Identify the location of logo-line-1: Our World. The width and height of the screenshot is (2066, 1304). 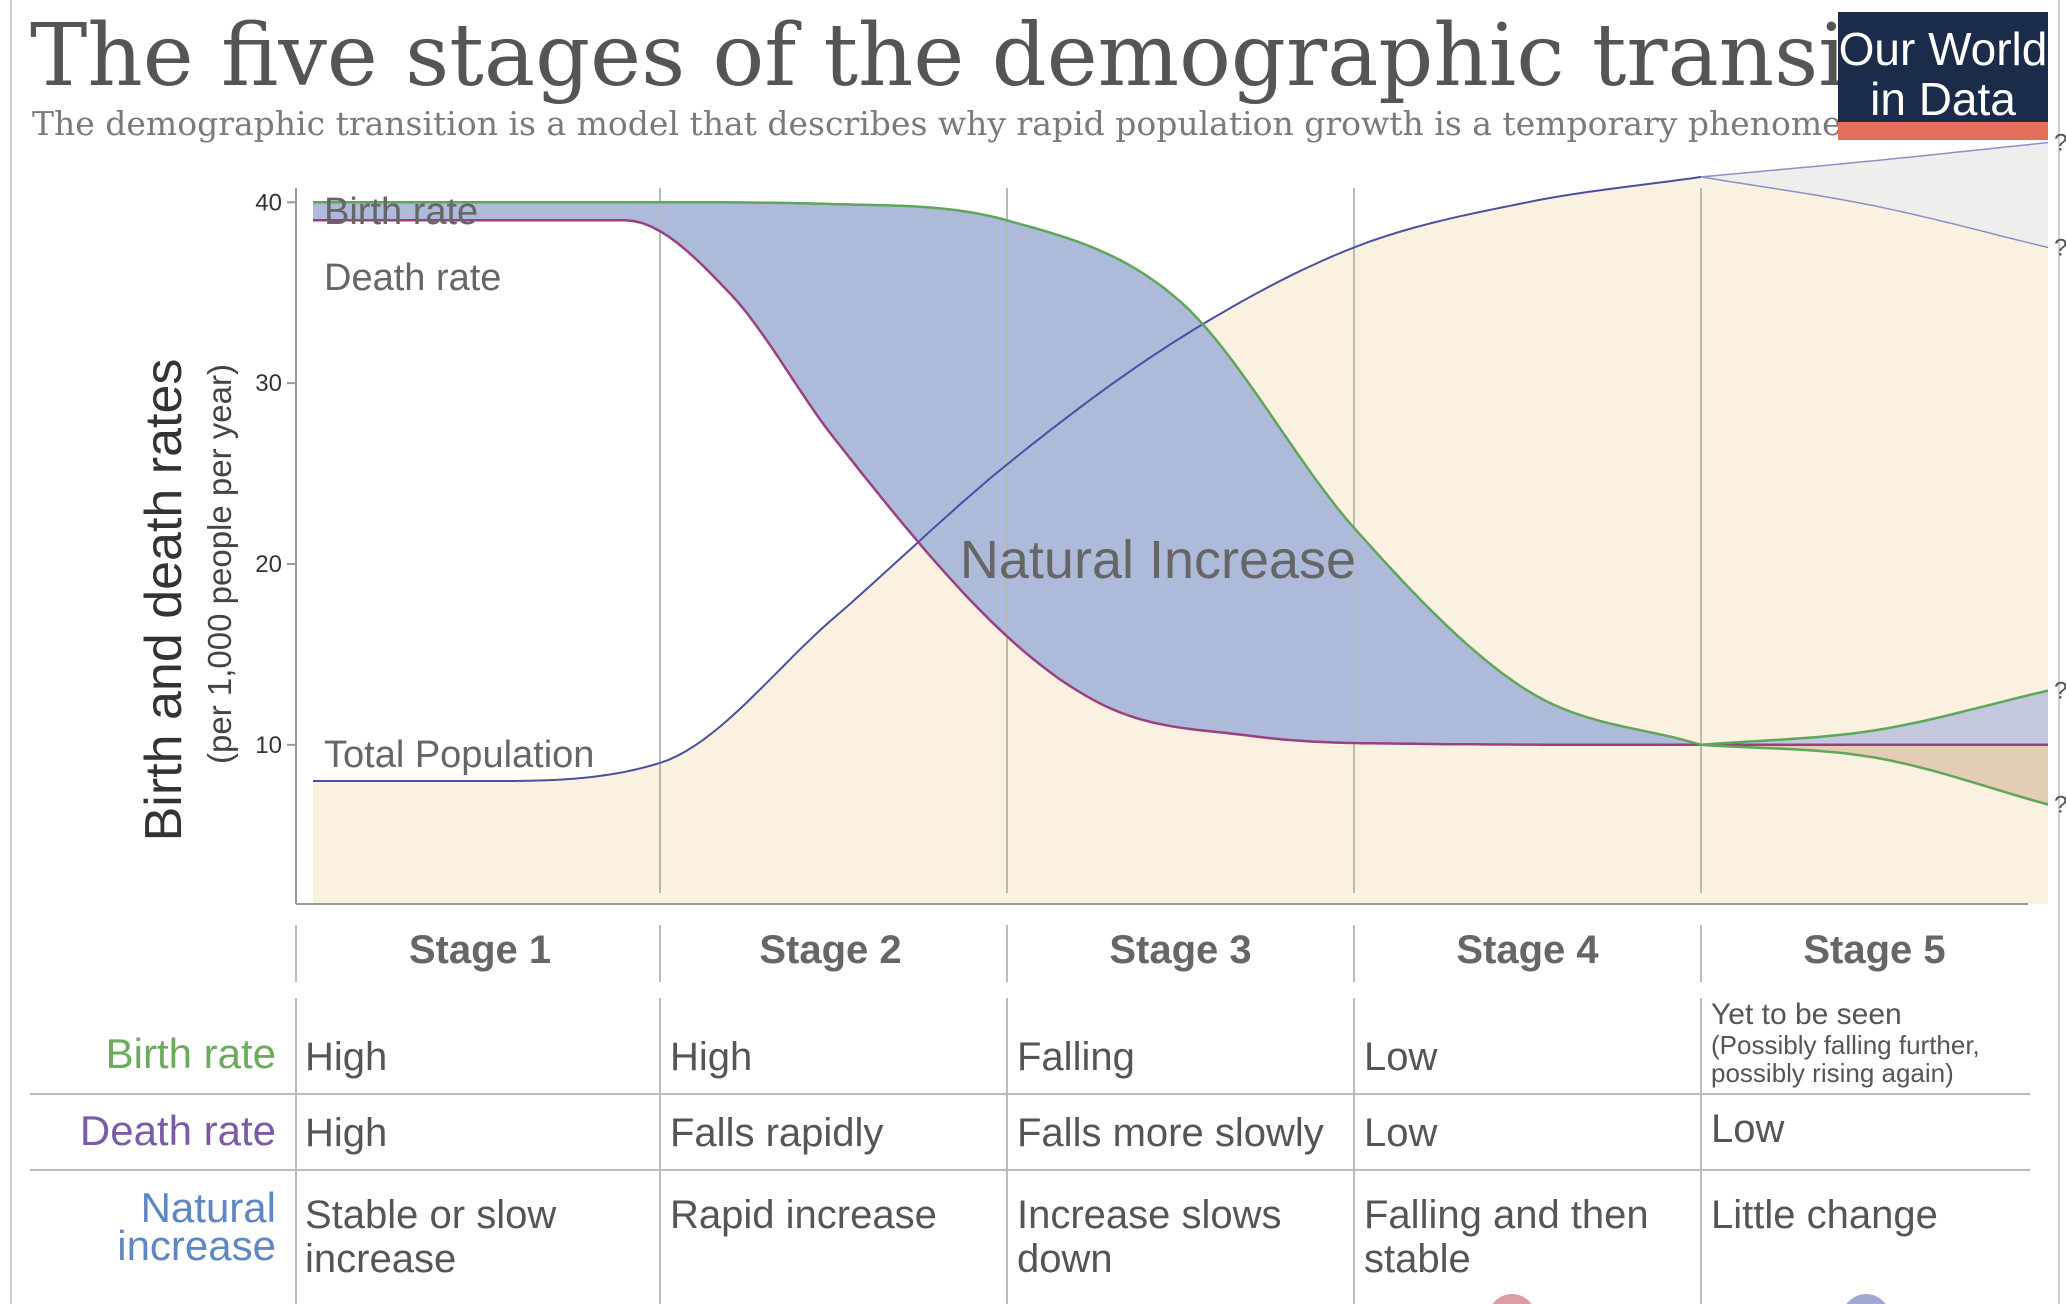
(1943, 49).